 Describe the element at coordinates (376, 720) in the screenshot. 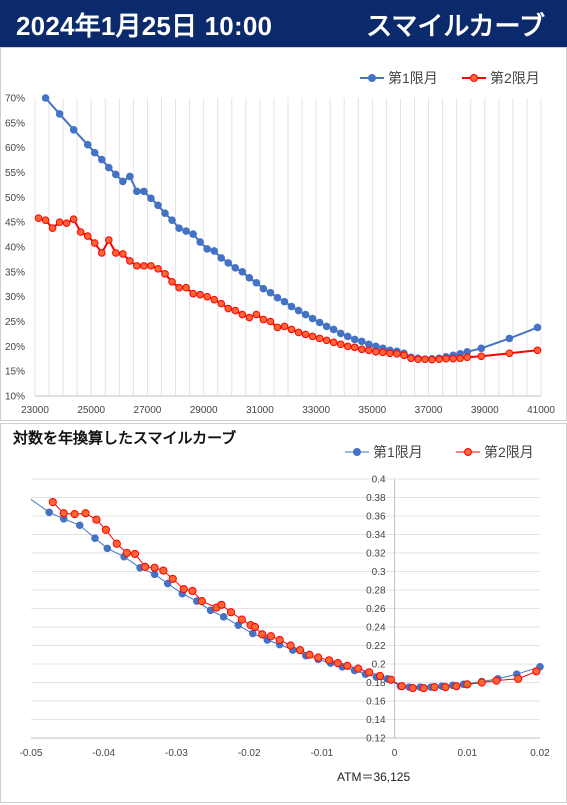

I see `y-tick-label: 0.14` at that location.